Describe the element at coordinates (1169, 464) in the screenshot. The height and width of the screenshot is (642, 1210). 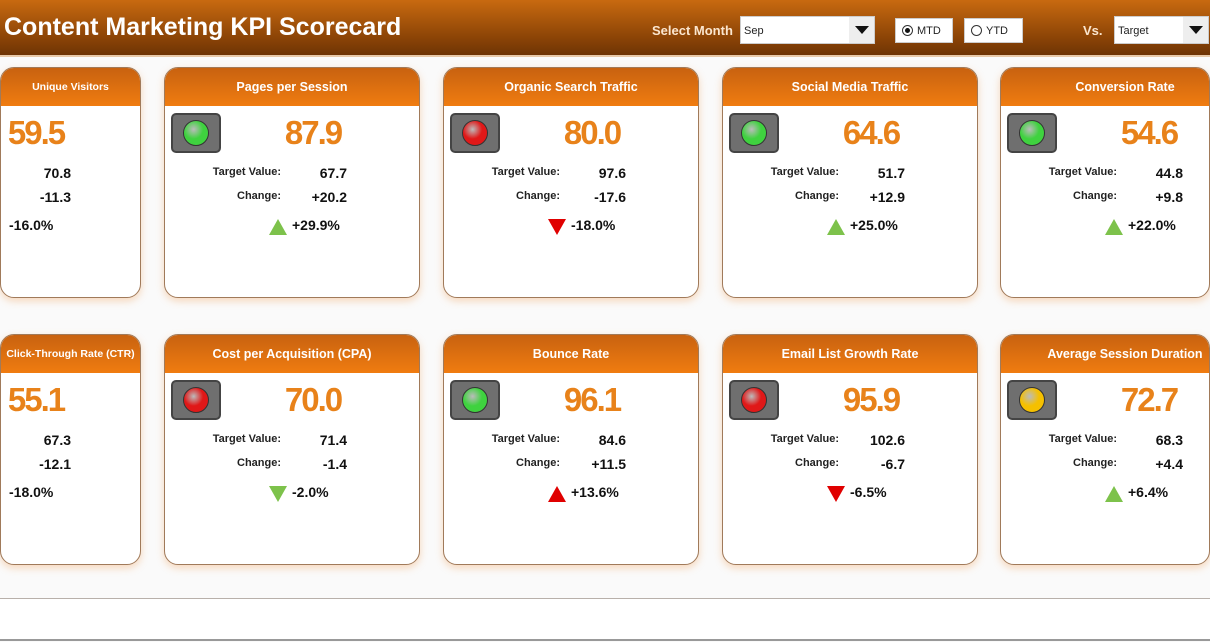
I see `change-value: +4.4` at that location.